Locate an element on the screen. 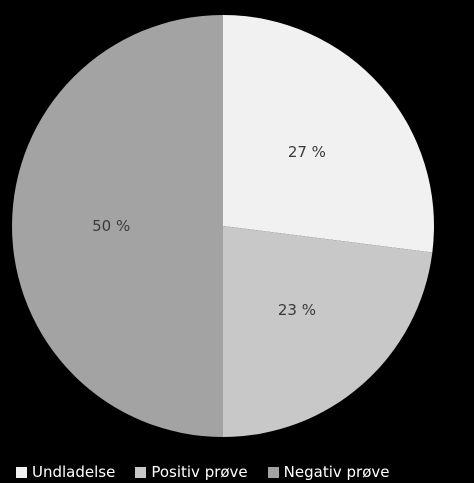  legend-label-negativ-prove: Negativ prøve is located at coordinates (336, 472).